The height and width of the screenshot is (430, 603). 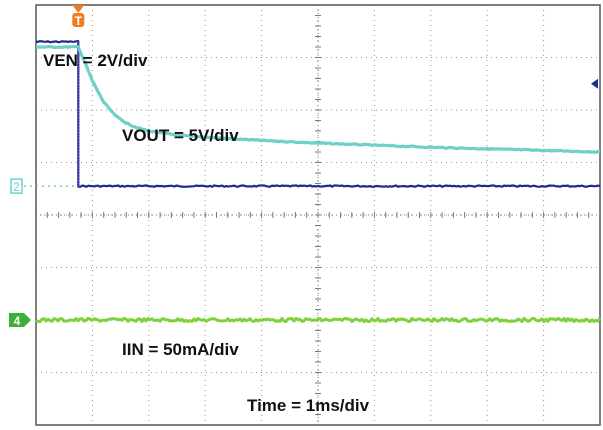 I want to click on time-scale-label: Time = 1ms/div, so click(x=308, y=405).